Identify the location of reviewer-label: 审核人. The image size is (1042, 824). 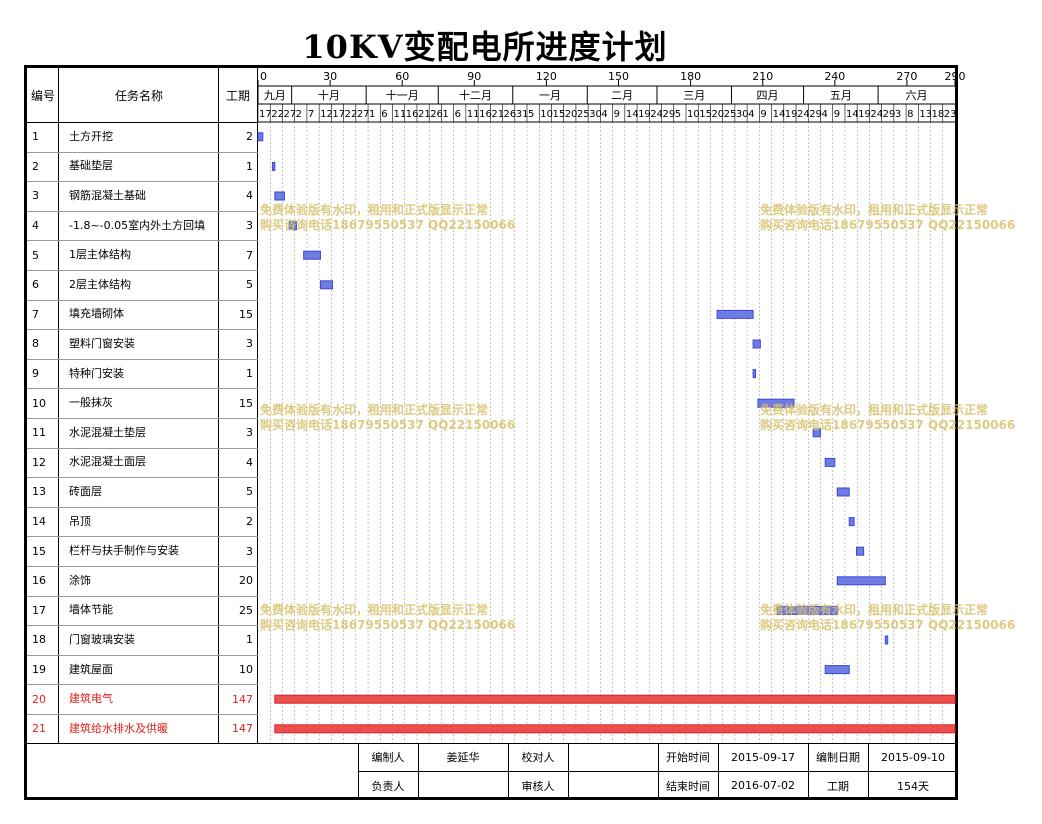
(538, 786).